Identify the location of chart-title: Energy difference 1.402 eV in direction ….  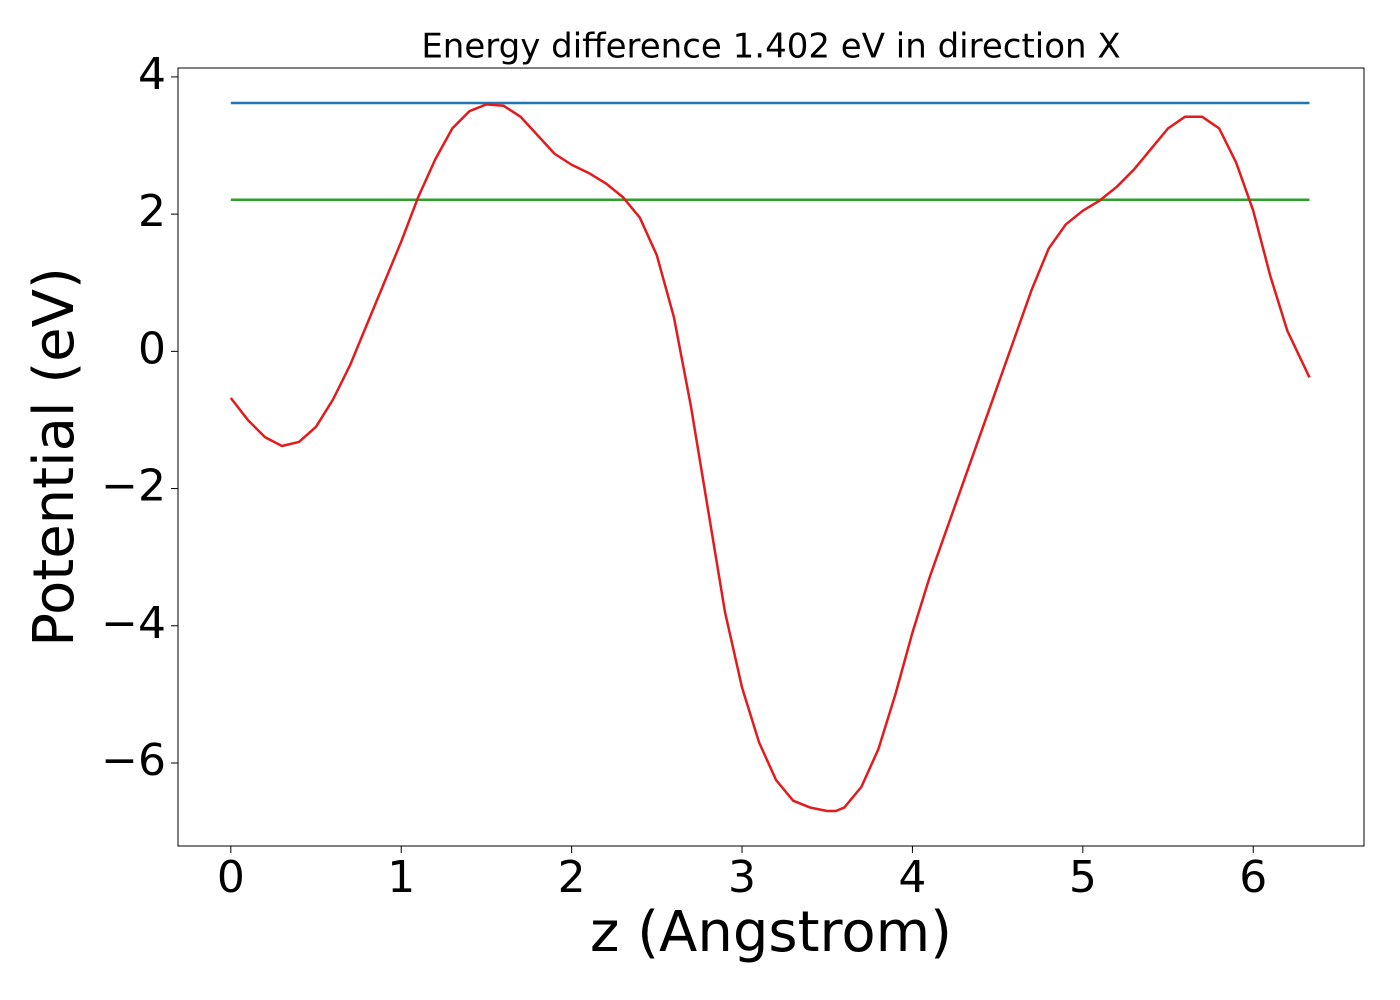
(770, 47).